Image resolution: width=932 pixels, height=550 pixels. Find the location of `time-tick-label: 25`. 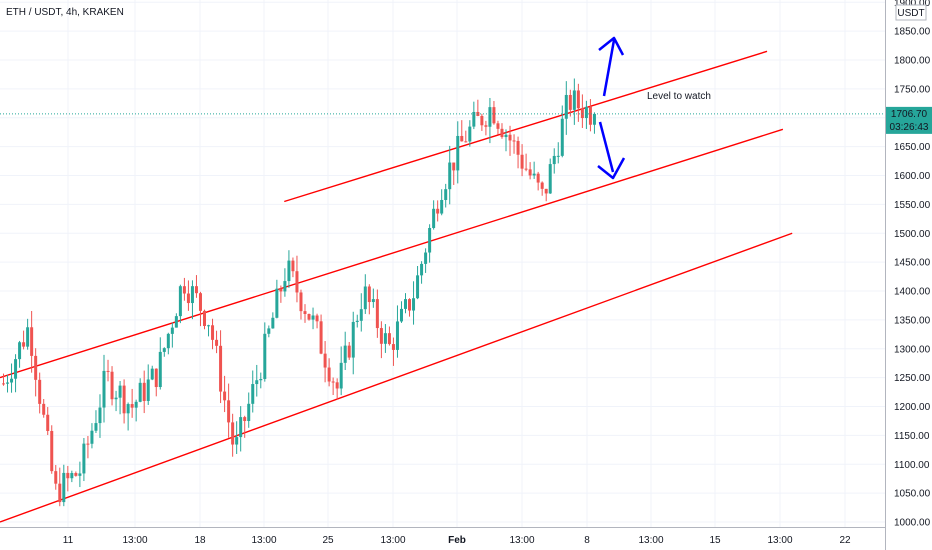

time-tick-label: 25 is located at coordinates (328, 540).